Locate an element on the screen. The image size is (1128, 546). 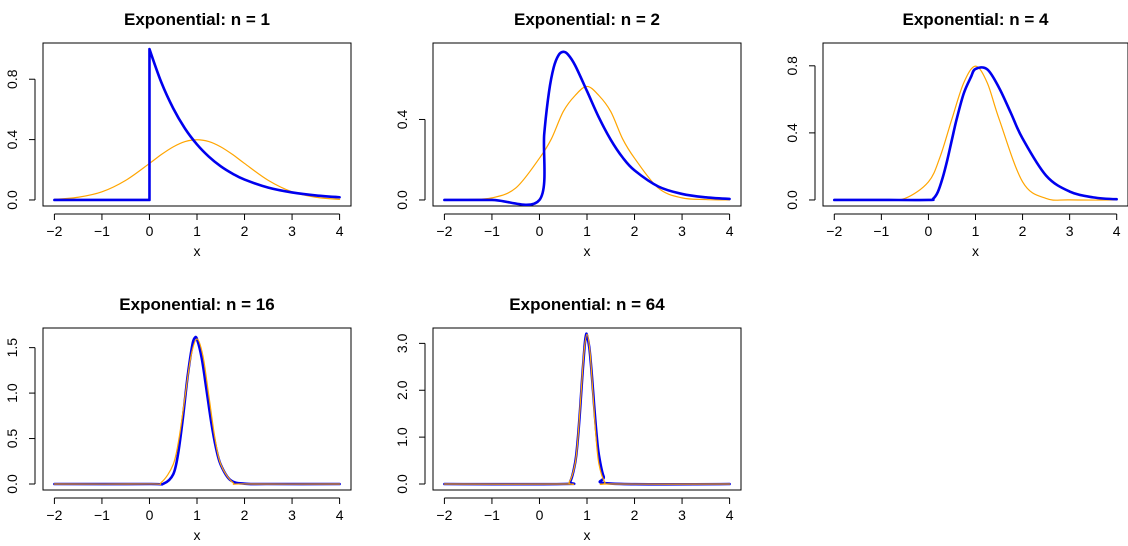
y-tick-label: 1.5 is located at coordinates (12, 348).